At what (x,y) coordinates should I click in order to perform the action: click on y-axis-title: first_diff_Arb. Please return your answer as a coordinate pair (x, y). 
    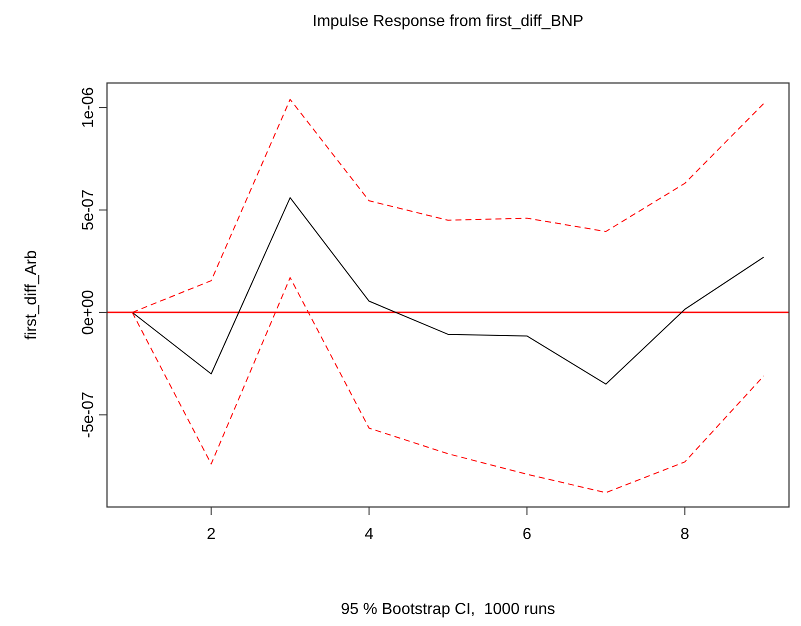
    Looking at the image, I should click on (31, 295).